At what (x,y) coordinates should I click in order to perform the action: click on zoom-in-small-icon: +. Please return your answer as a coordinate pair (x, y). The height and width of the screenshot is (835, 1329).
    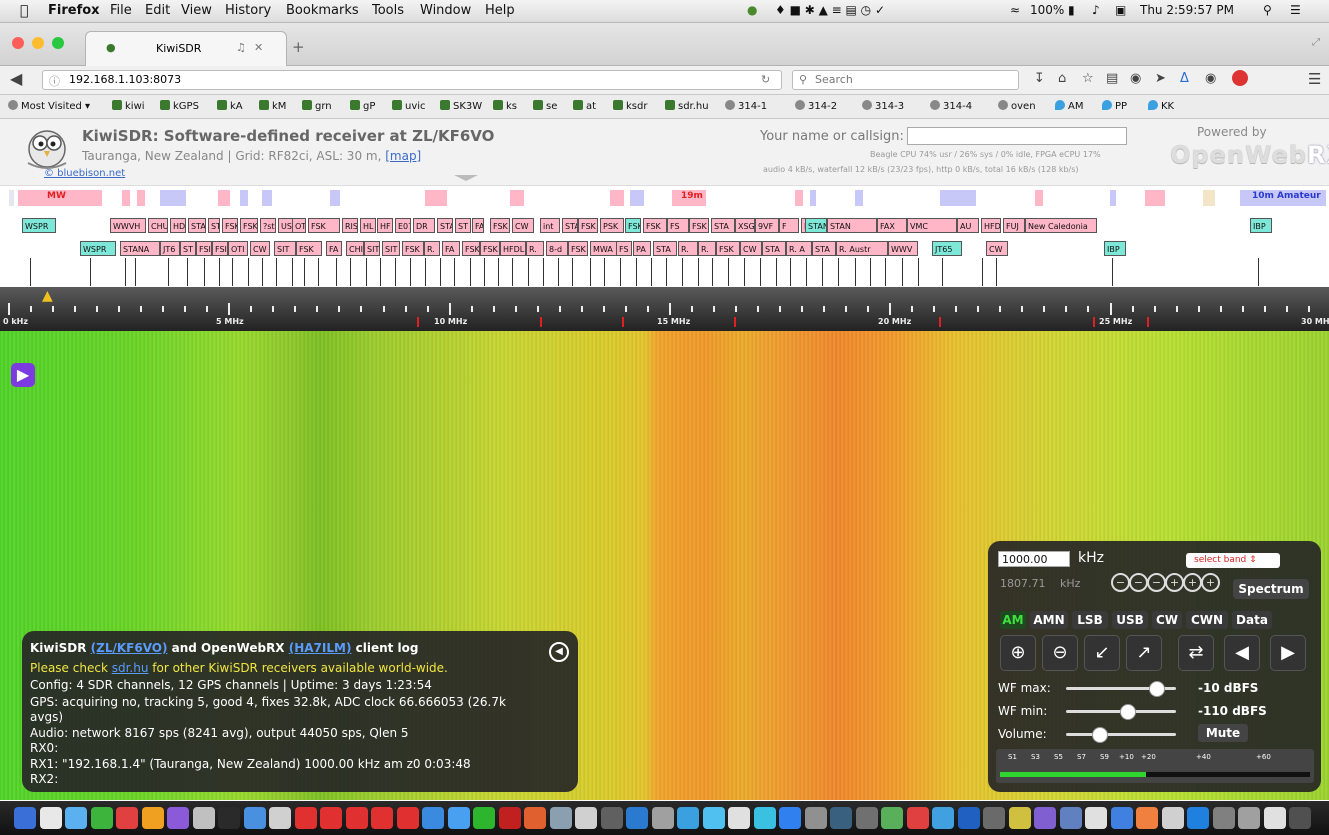
    Looking at the image, I should click on (1174, 582).